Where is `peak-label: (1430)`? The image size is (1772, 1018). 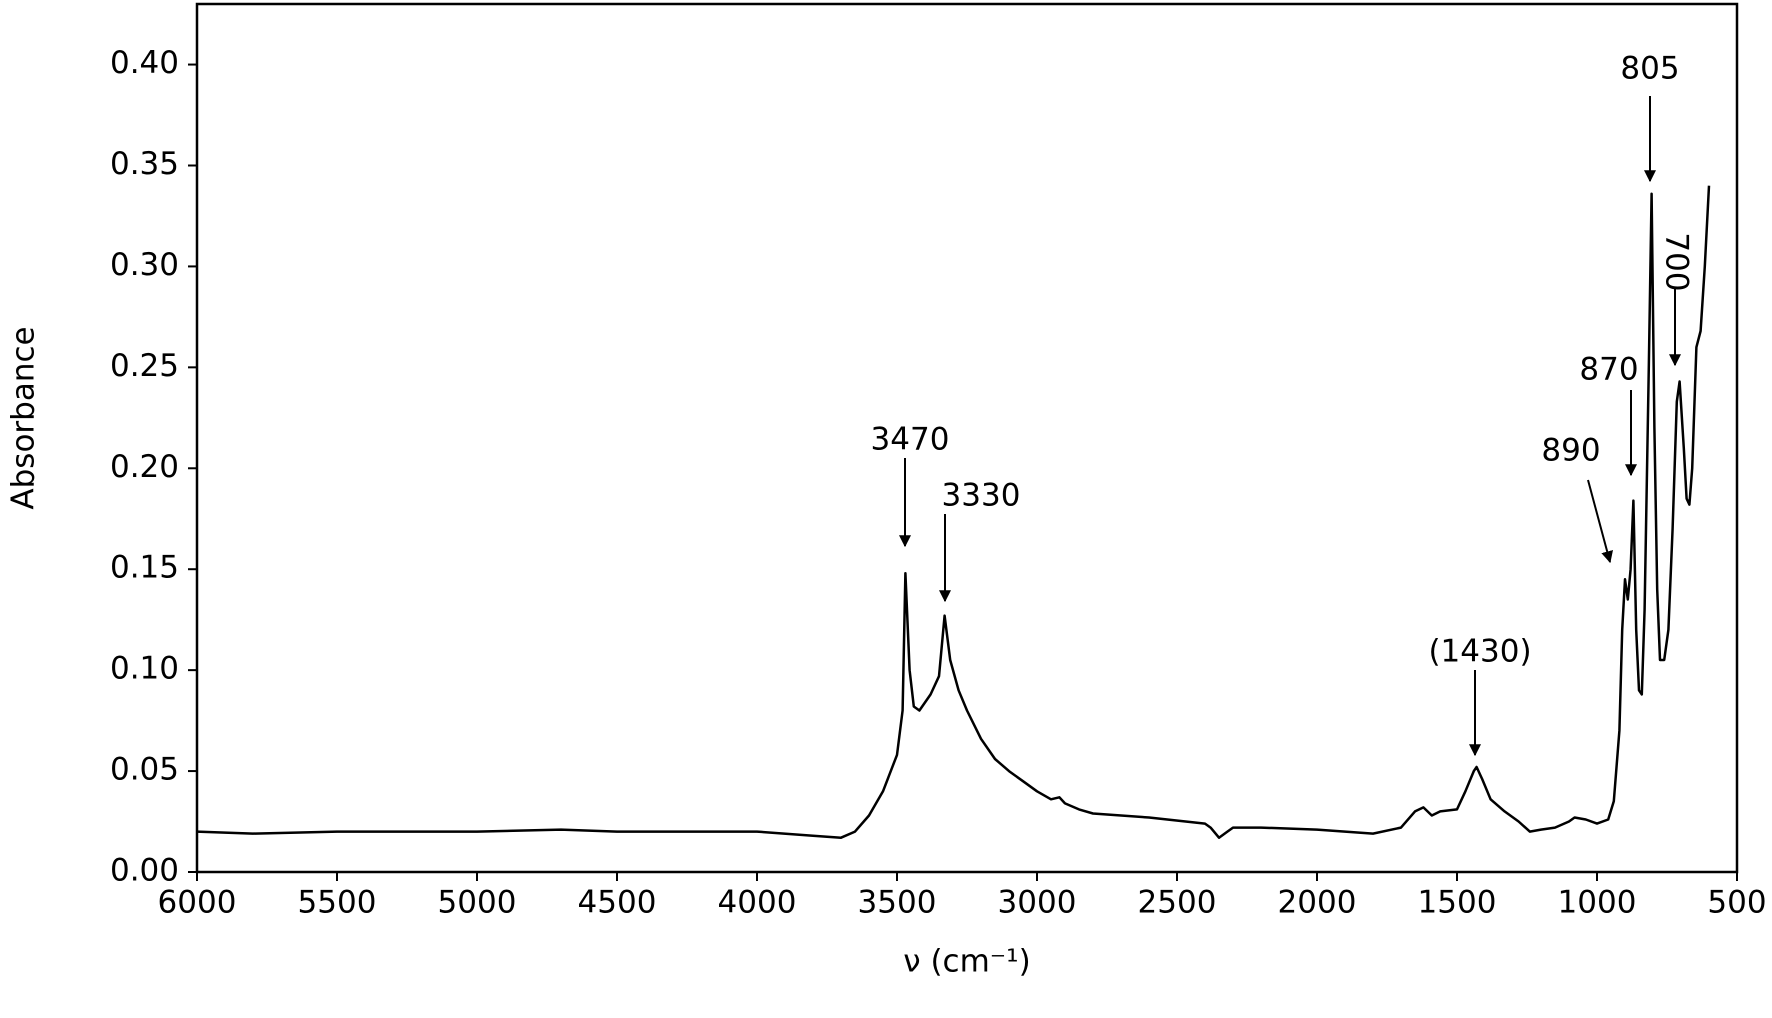
peak-label: (1430) is located at coordinates (1479, 652).